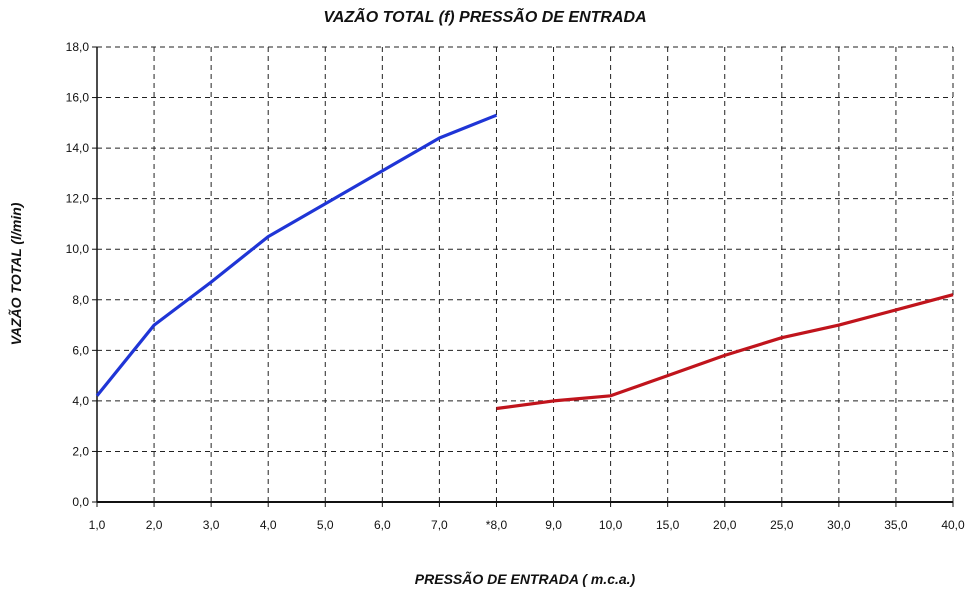  Describe the element at coordinates (325, 525) in the screenshot. I see `x-tick-label: 5,0` at that location.